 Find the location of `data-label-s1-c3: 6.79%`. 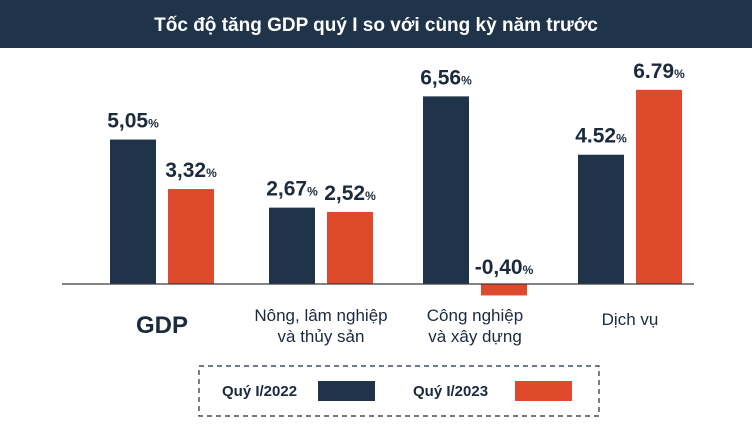

data-label-s1-c3: 6.79% is located at coordinates (659, 71).